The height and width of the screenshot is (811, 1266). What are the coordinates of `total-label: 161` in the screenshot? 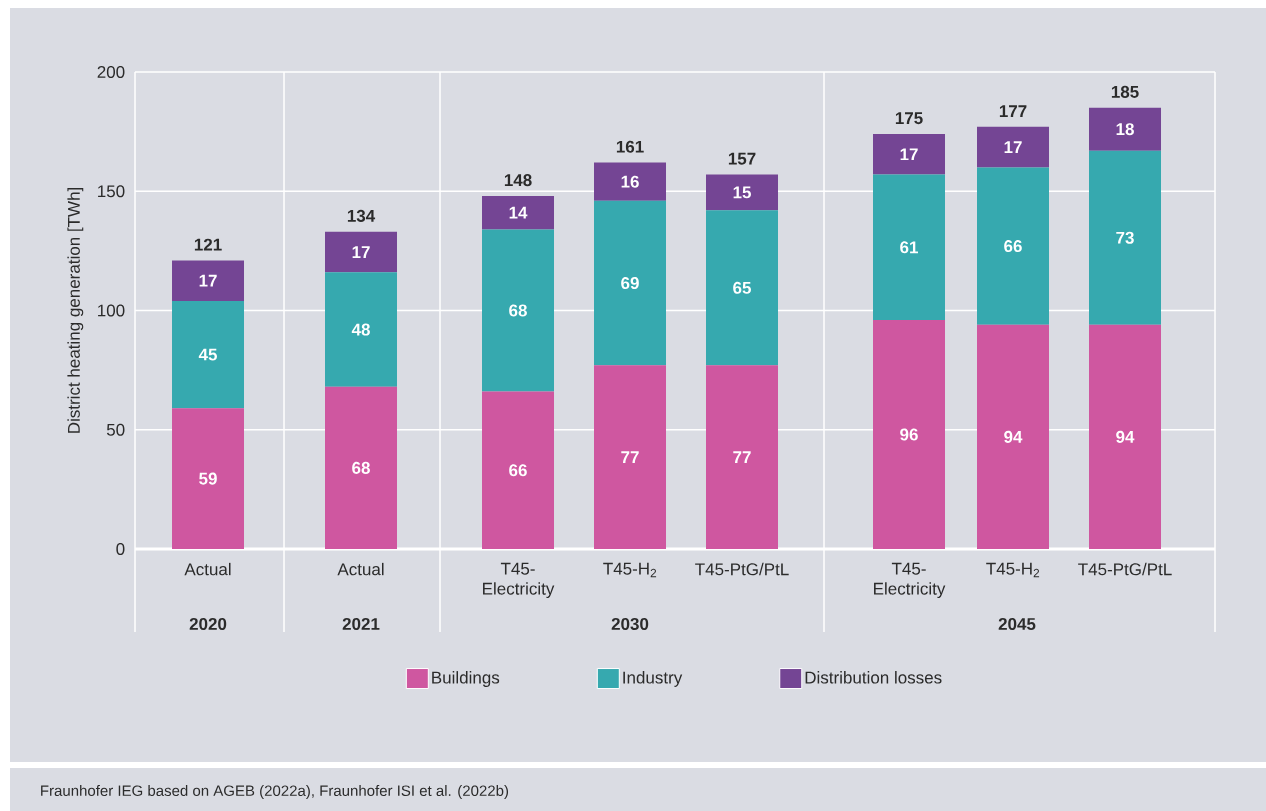 It's located at (630, 146).